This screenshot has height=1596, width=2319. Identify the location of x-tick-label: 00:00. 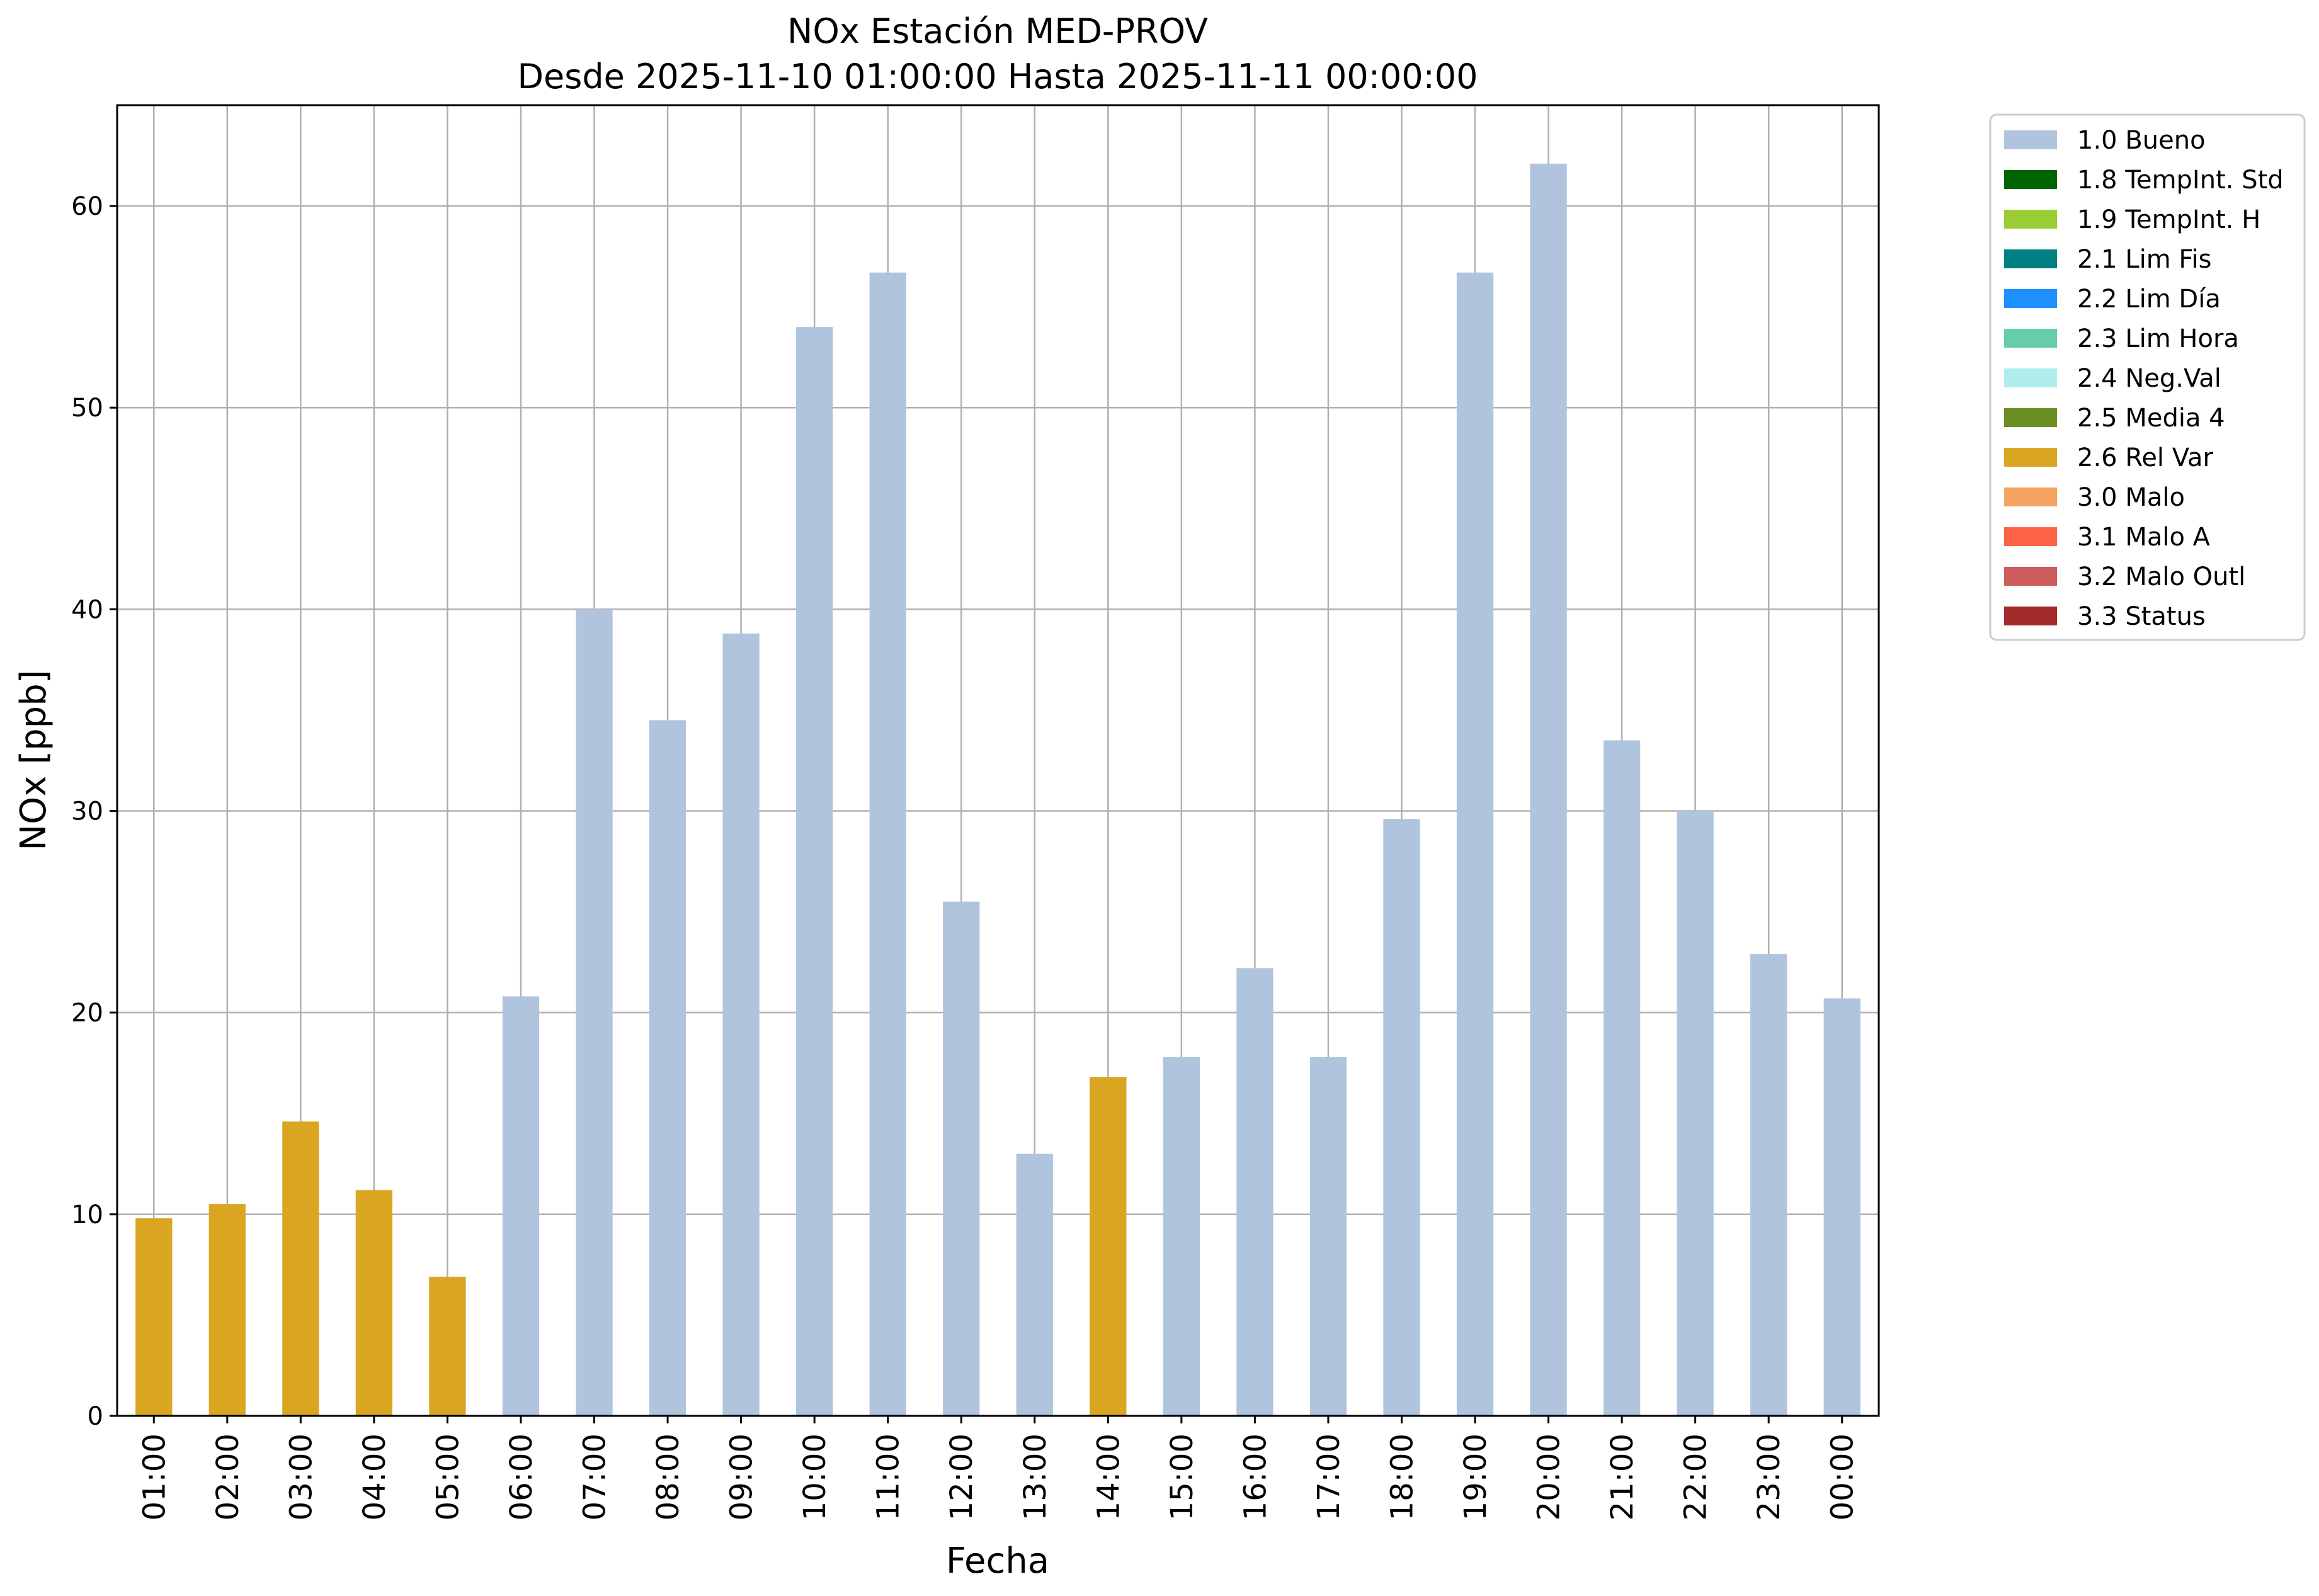
(1842, 1477).